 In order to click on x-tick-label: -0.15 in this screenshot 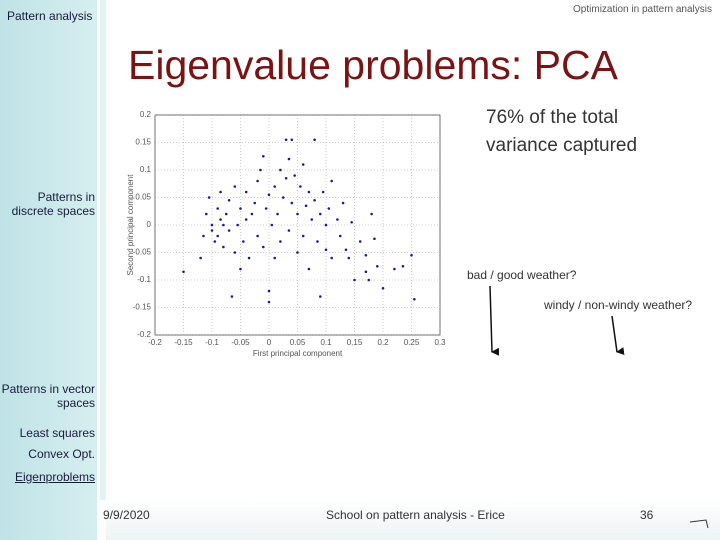, I will do `click(183, 342)`.